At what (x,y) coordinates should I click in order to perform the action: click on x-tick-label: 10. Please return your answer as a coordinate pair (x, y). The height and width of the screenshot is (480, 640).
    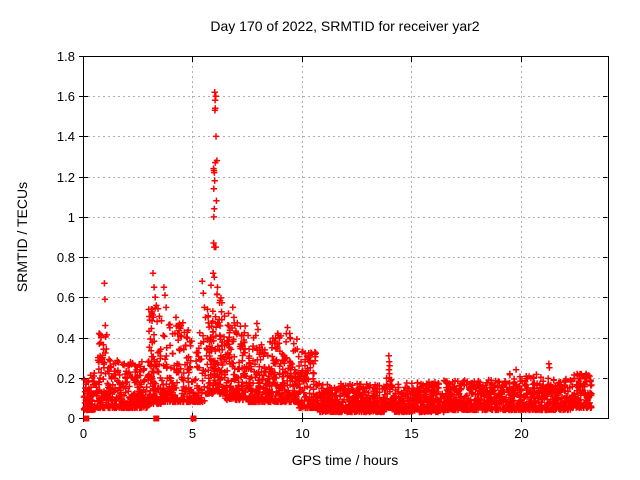
    Looking at the image, I should click on (302, 433).